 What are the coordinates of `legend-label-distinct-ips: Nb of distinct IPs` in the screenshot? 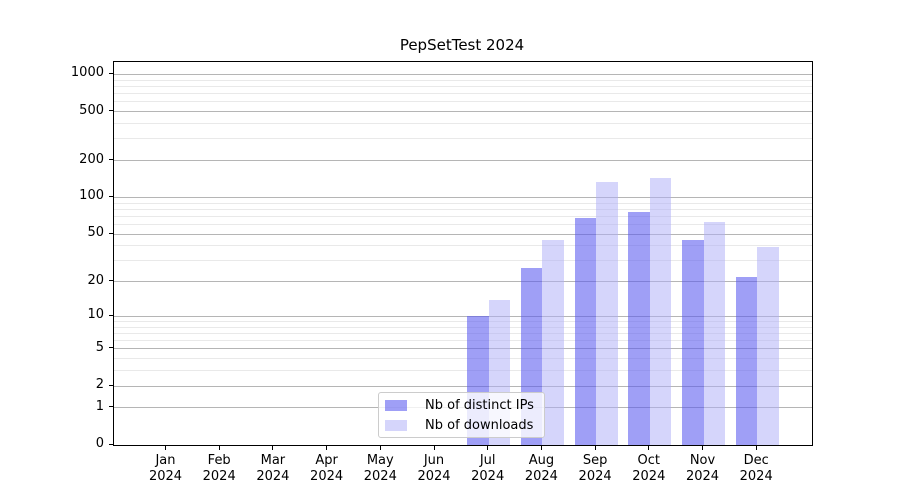 It's located at (479, 405).